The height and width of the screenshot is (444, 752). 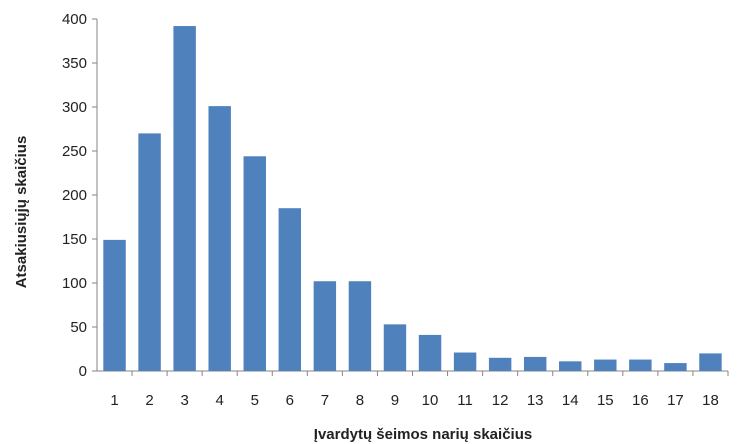 I want to click on y-tick-label: 200, so click(x=74, y=195).